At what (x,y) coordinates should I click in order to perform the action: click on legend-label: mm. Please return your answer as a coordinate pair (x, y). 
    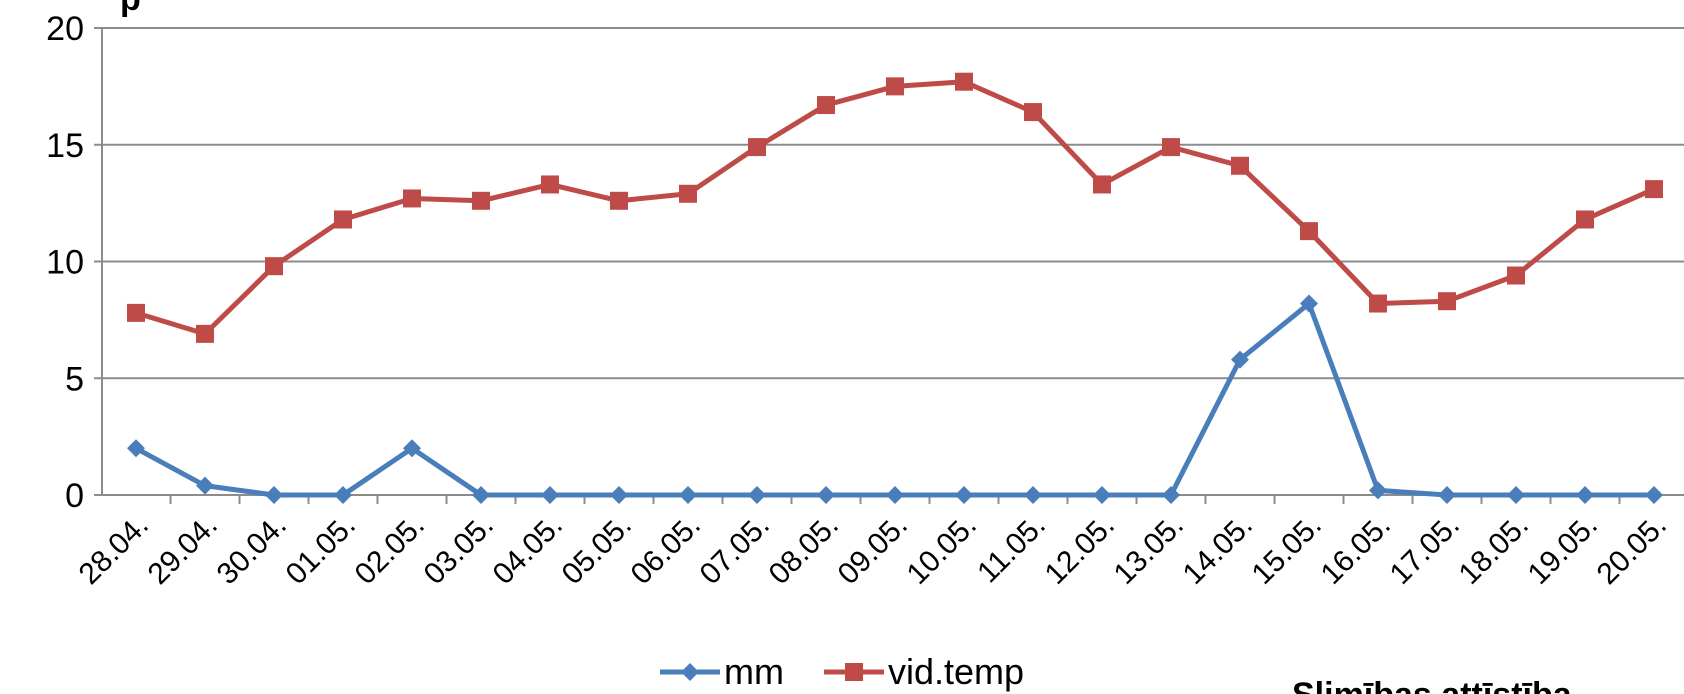
    Looking at the image, I should click on (754, 671).